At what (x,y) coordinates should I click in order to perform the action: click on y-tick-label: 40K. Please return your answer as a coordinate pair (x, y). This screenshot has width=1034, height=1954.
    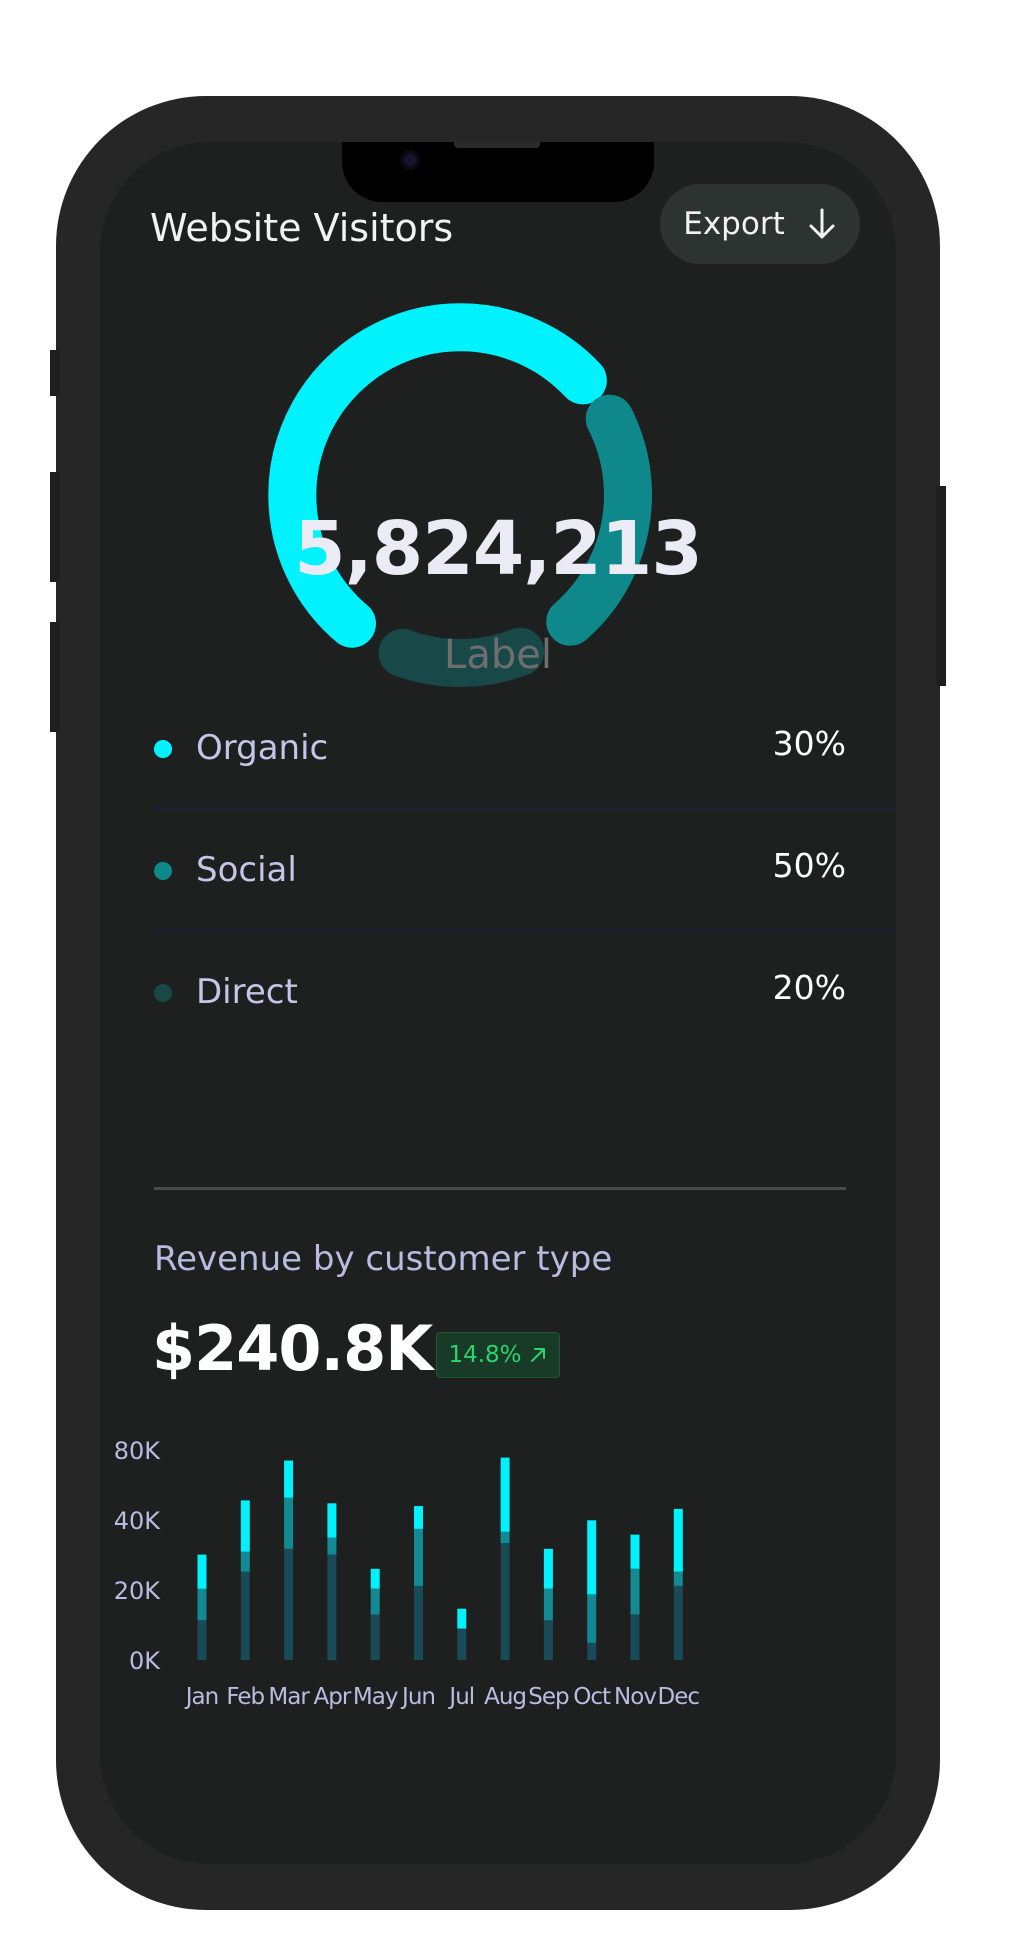
    Looking at the image, I should click on (138, 1521).